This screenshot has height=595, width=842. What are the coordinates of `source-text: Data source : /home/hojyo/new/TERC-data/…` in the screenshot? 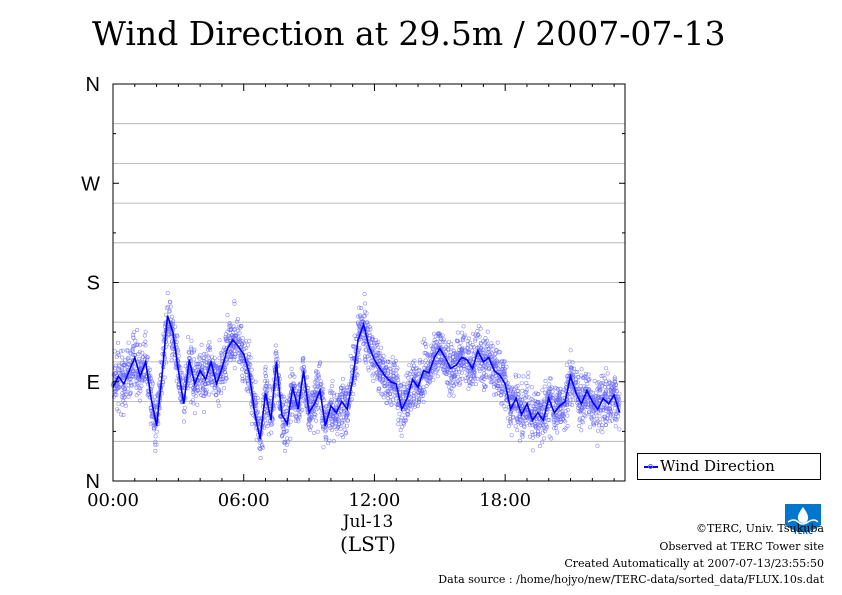 It's located at (631, 579).